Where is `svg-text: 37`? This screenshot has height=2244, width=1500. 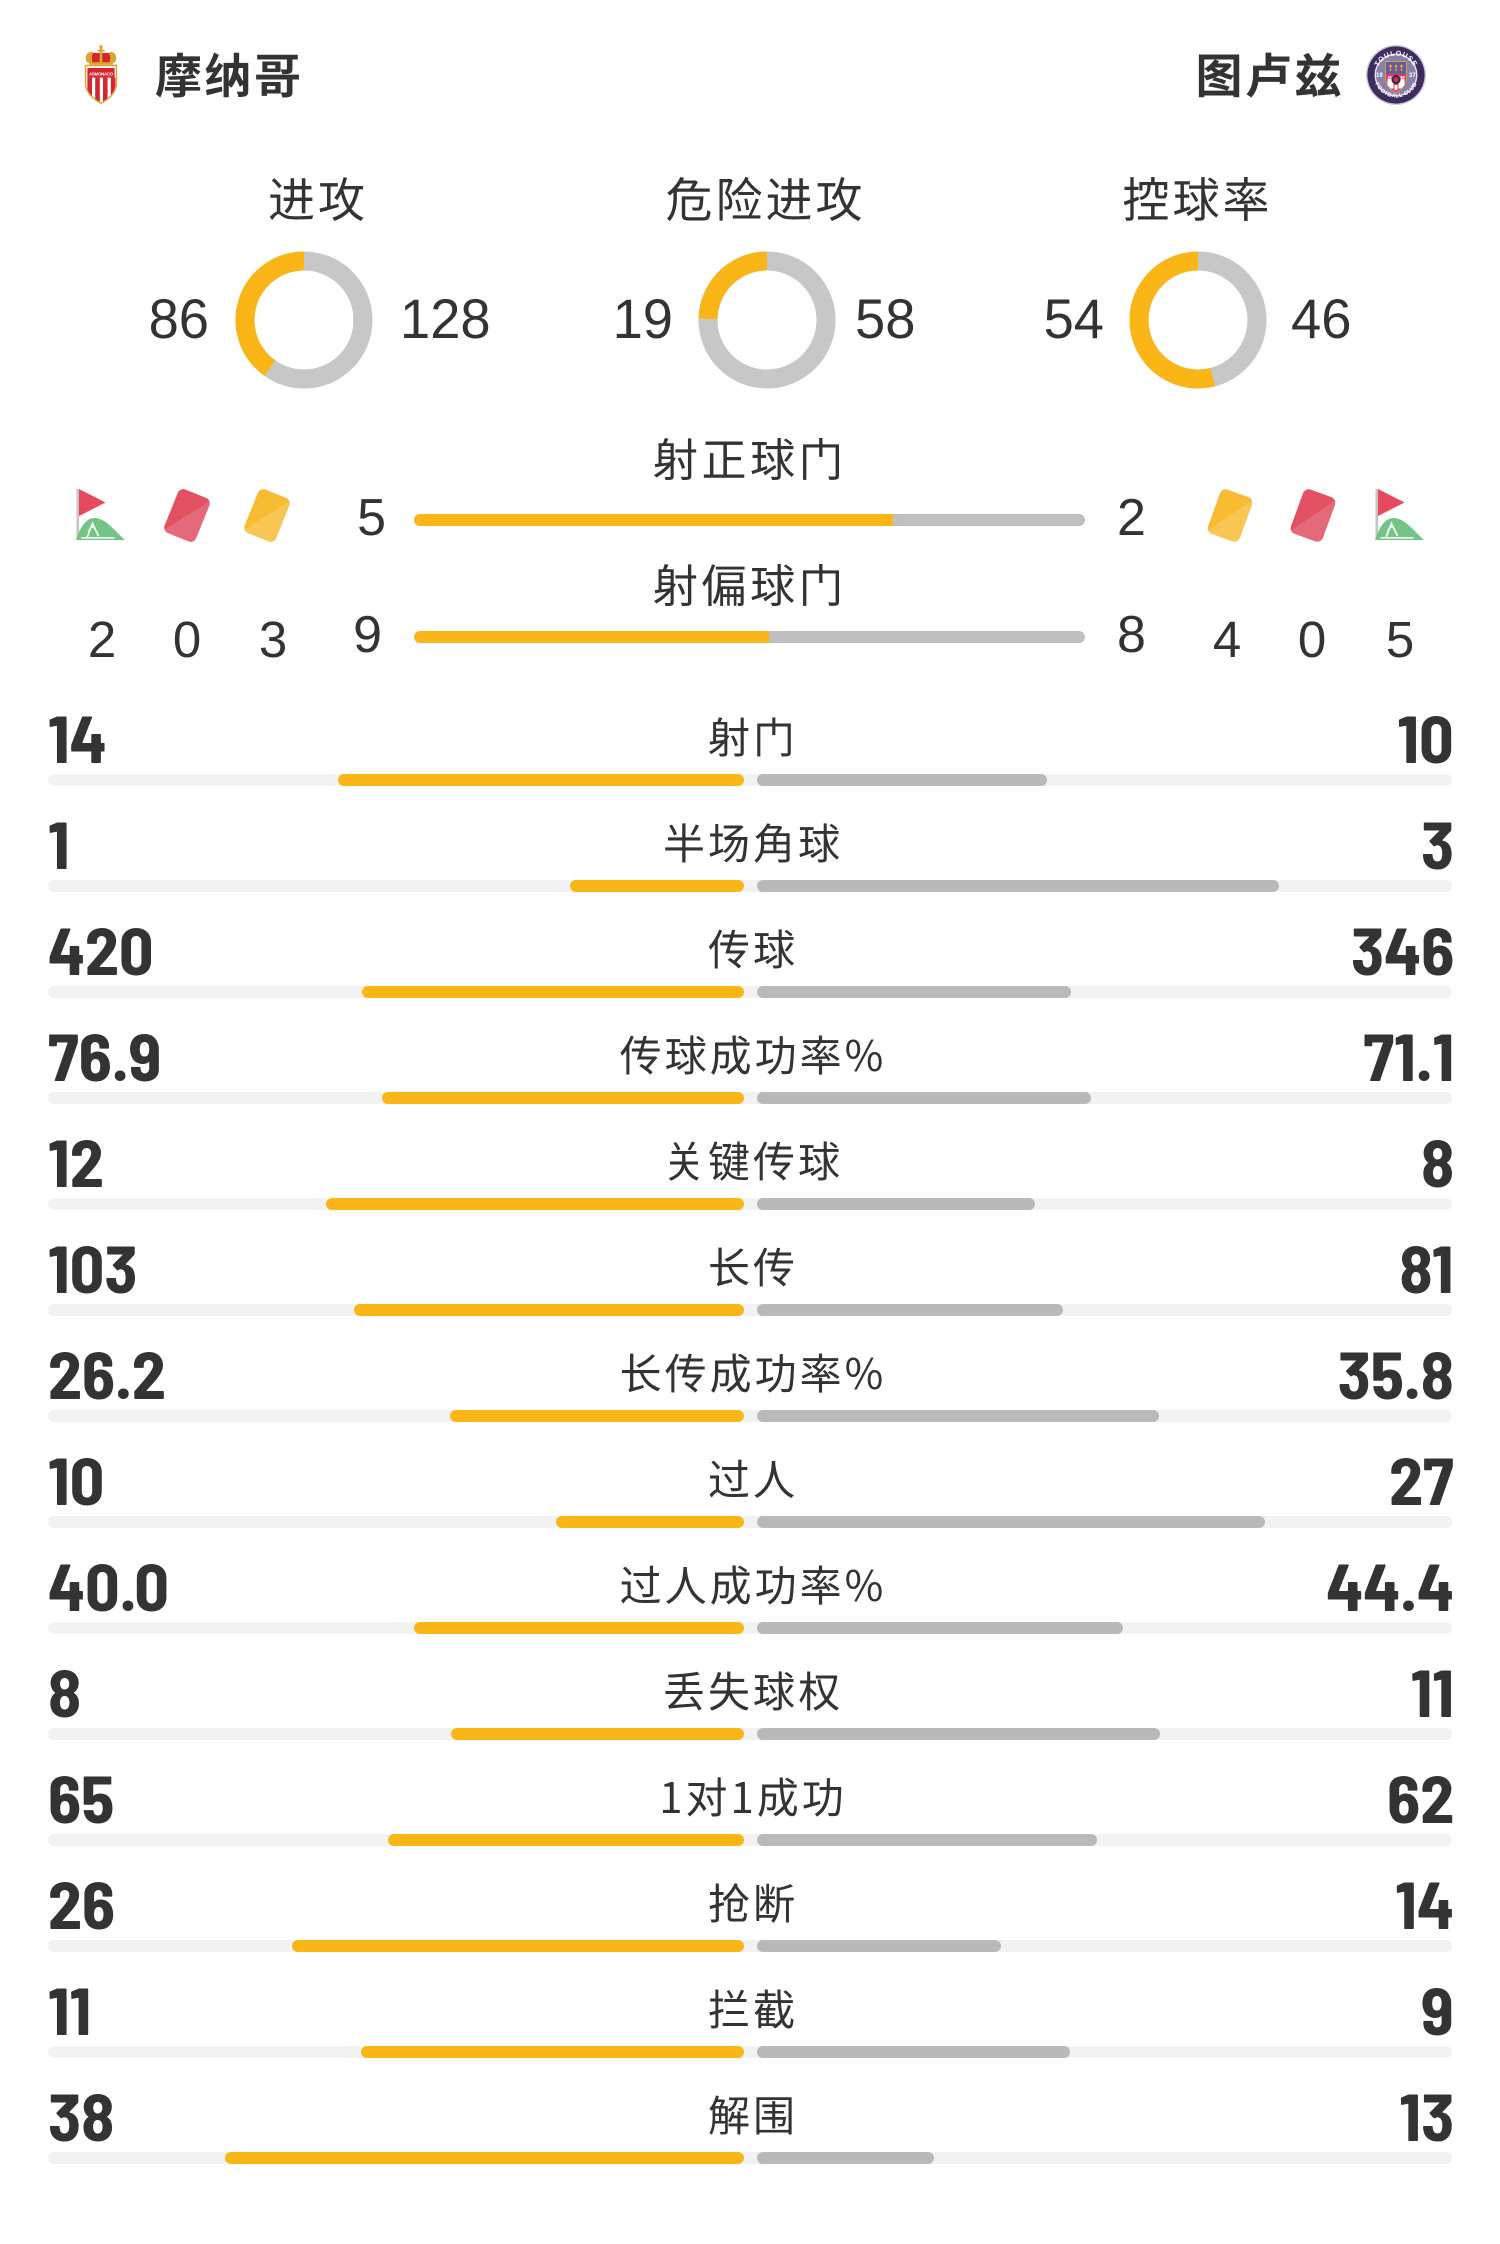
svg-text: 37 is located at coordinates (1412, 76).